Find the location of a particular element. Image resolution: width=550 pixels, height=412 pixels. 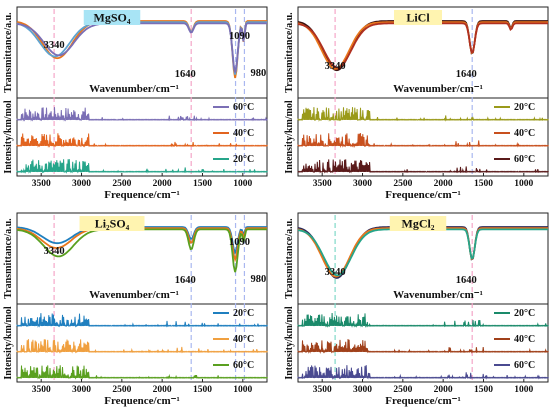

chart-title: MgSO₄ is located at coordinates (112, 18).